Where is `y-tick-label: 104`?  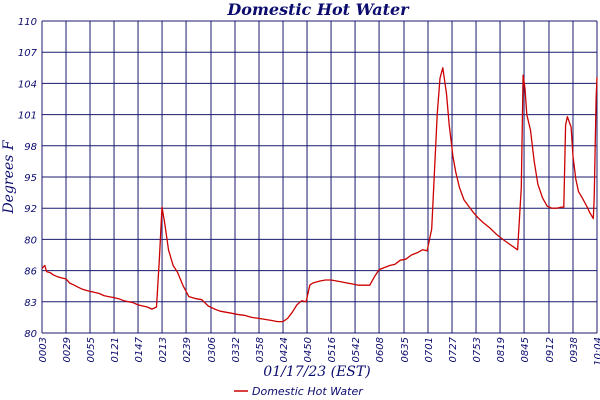 y-tick-label: 104 is located at coordinates (27, 84).